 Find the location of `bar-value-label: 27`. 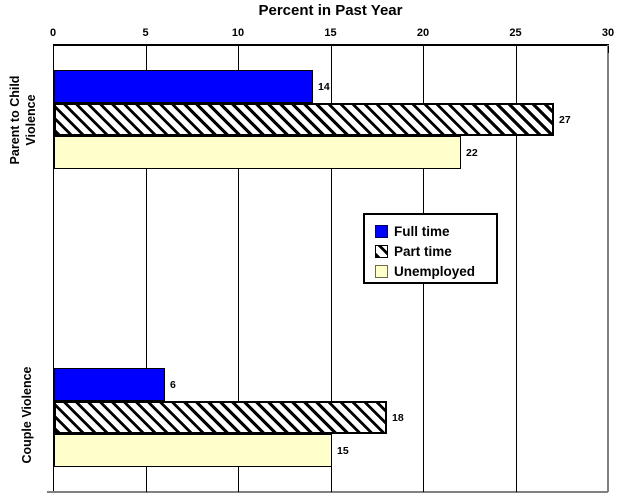

bar-value-label: 27 is located at coordinates (565, 119).